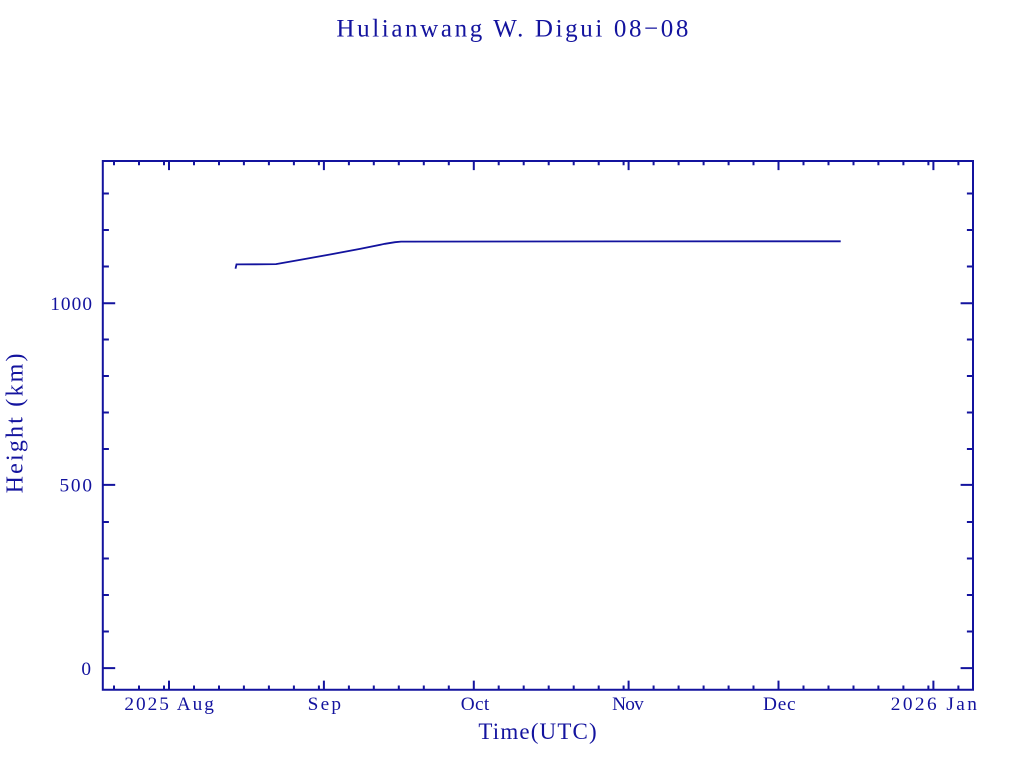 This screenshot has height=768, width=1024. What do you see at coordinates (169, 704) in the screenshot?
I see `svg-text: 2025 Aug` at bounding box center [169, 704].